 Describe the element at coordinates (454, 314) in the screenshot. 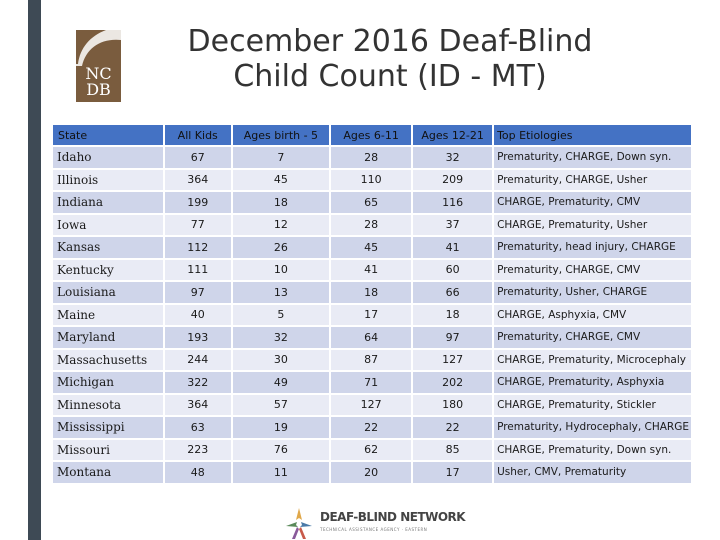

I see `cell-ages-12-21: 18` at that location.